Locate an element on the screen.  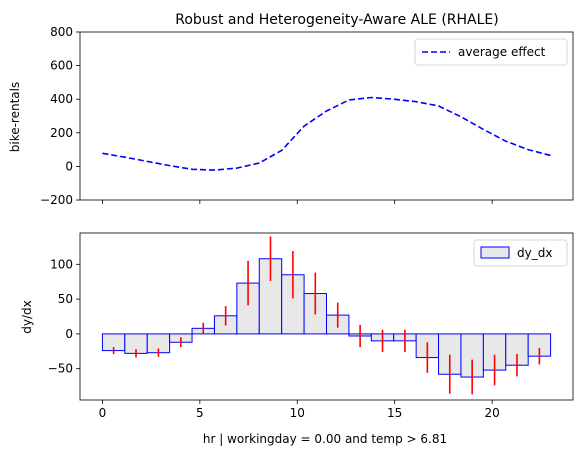
bottom-y-tick-label: 0 is located at coordinates (69, 334).